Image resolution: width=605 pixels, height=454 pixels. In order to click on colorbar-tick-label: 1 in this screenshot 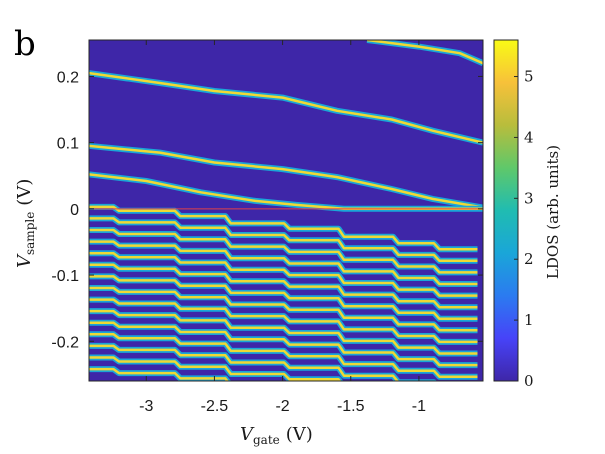, I will do `click(529, 320)`.